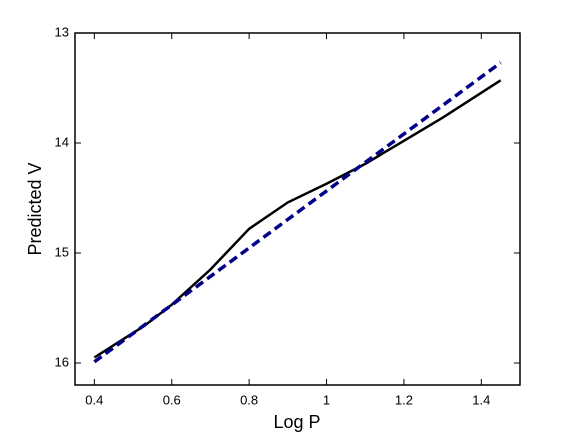  Describe the element at coordinates (296, 422) in the screenshot. I see `x-axis-label: Log P` at that location.